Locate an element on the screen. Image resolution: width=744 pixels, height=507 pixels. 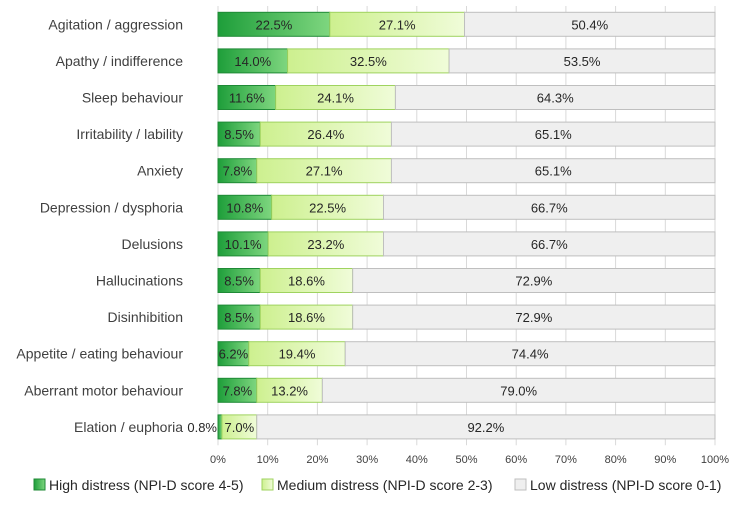
category-label: Irritability / lability is located at coordinates (129, 134).